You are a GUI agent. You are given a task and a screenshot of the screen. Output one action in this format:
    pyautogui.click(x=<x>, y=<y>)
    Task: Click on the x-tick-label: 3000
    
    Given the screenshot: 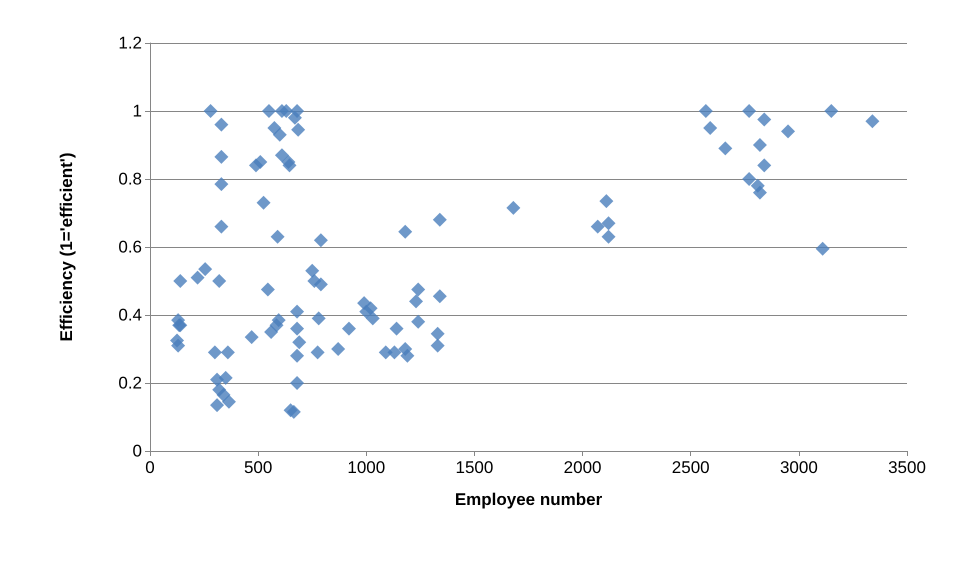 What is the action you would take?
    pyautogui.click(x=799, y=467)
    